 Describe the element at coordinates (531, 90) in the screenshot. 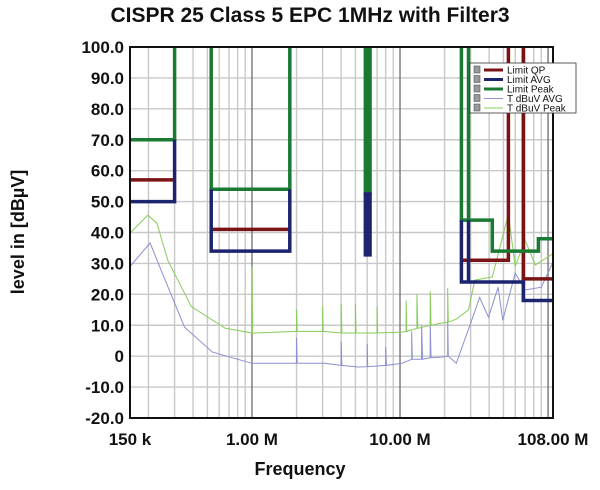

I see `legend-label: Limit Peak` at that location.